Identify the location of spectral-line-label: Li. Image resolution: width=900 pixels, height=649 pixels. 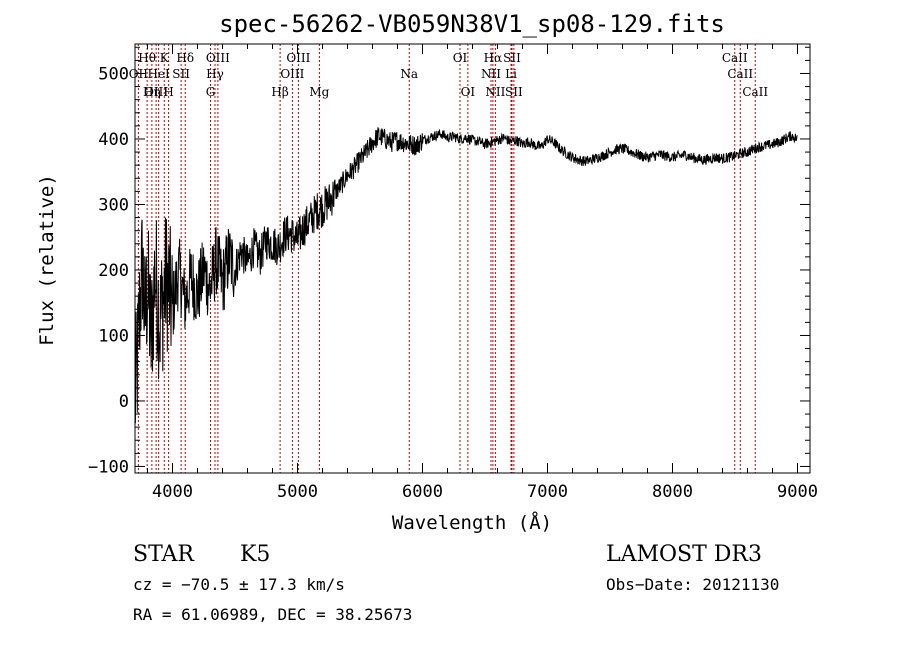
(511, 74).